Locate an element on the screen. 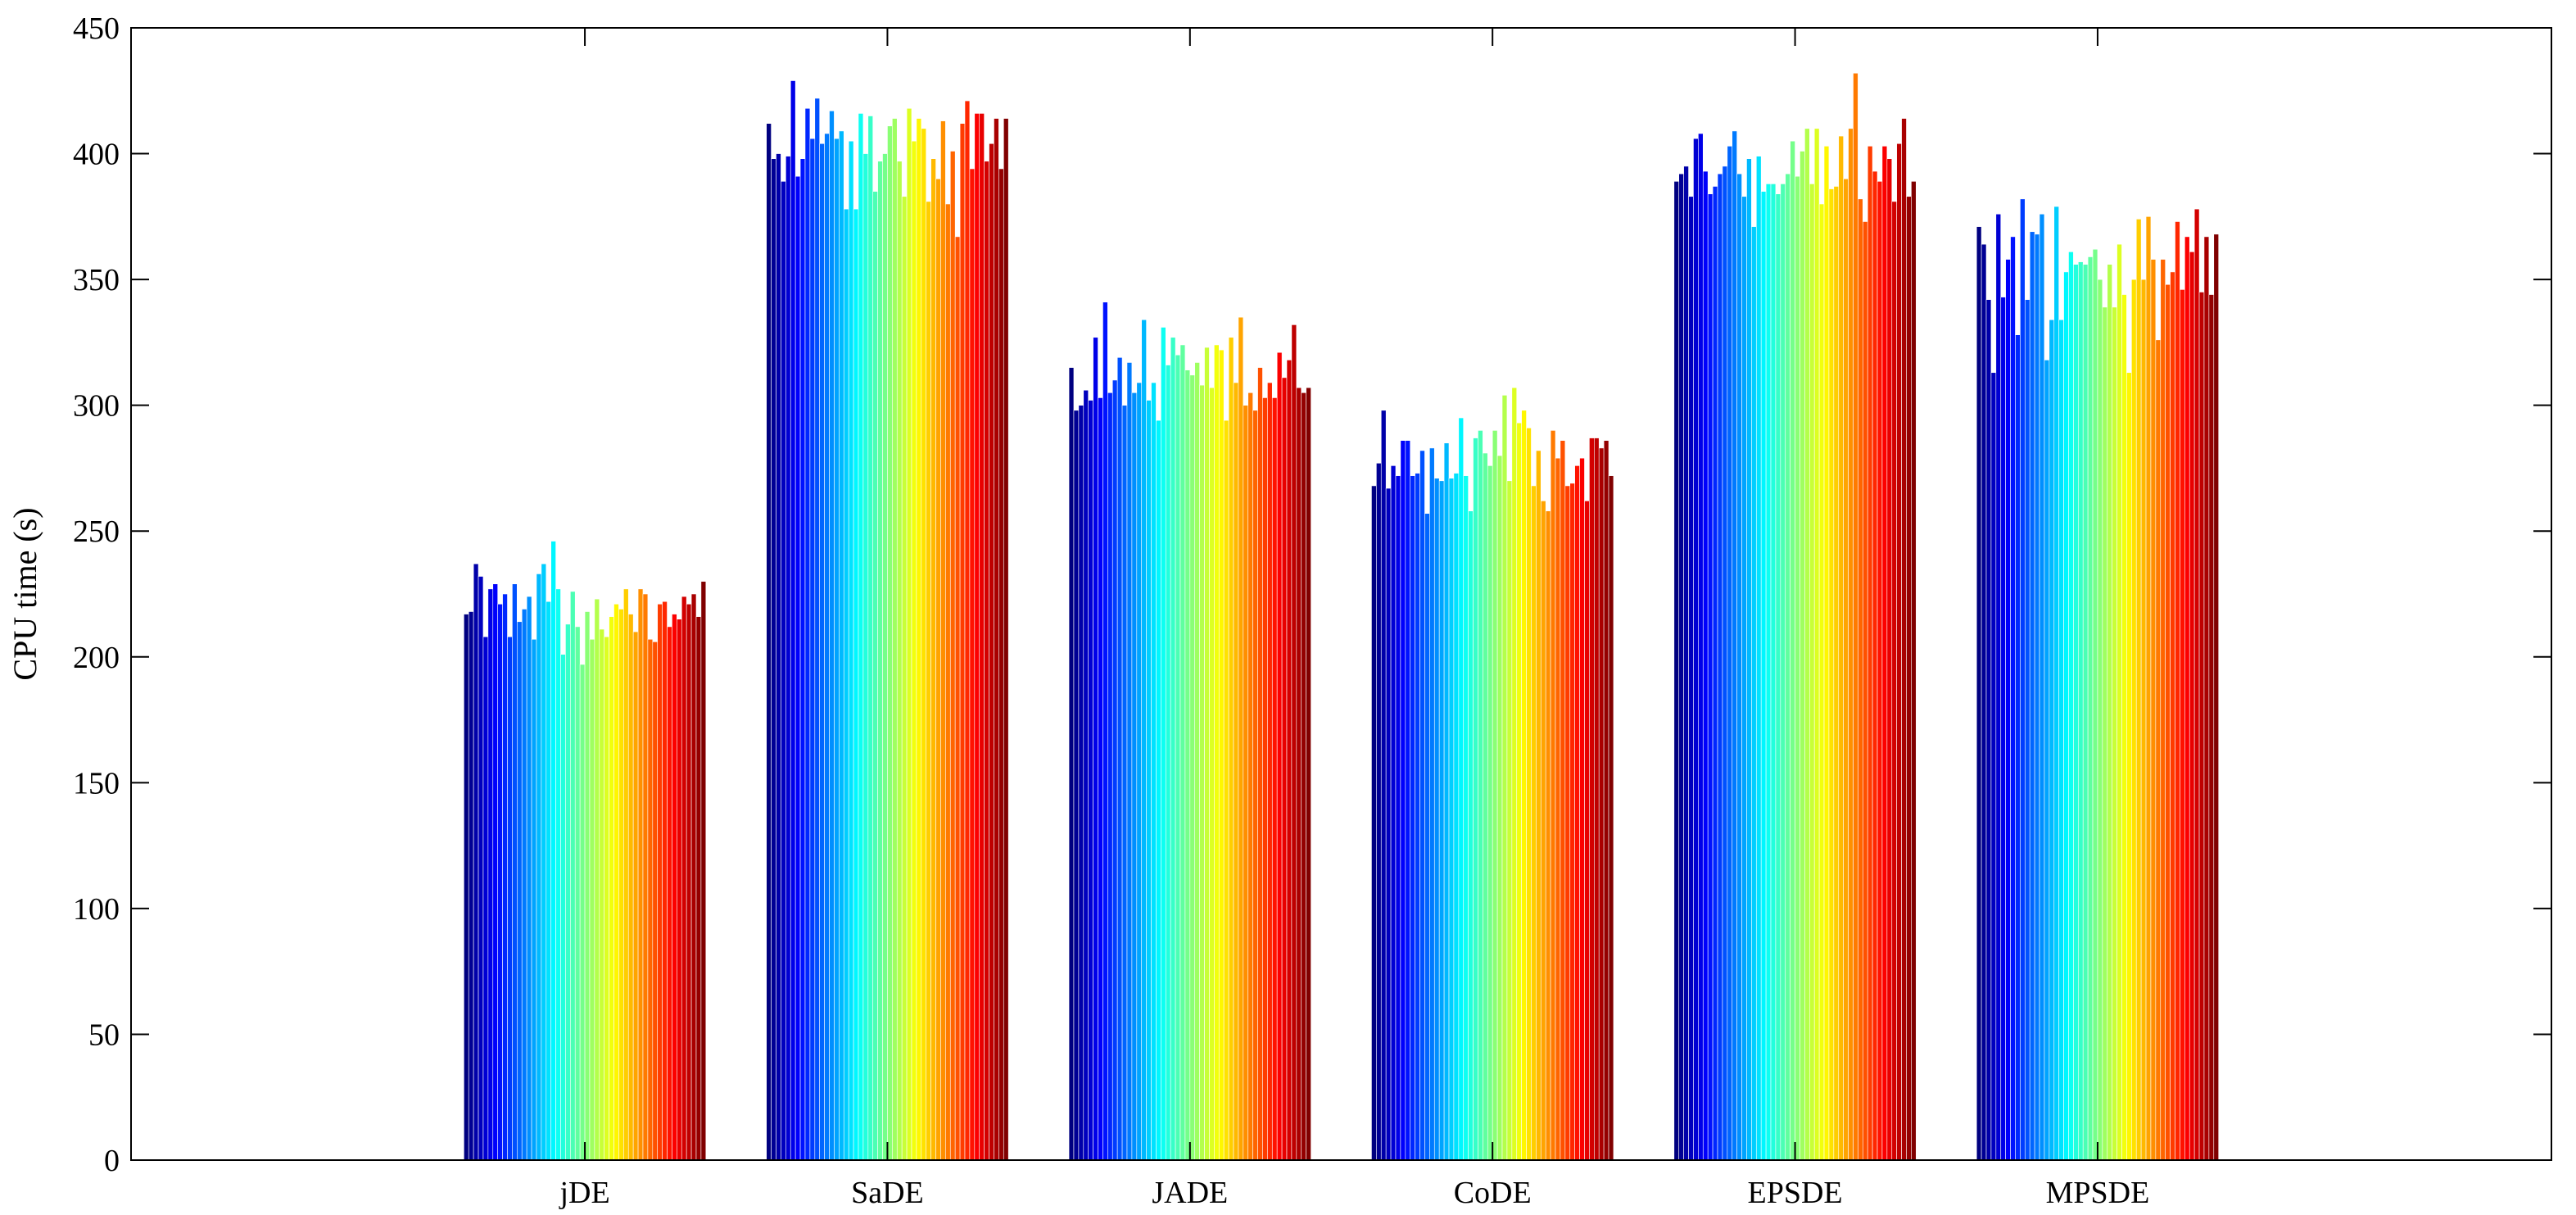 Image resolution: width=2576 pixels, height=1215 pixels. bar-group-CoDE is located at coordinates (1492, 774).